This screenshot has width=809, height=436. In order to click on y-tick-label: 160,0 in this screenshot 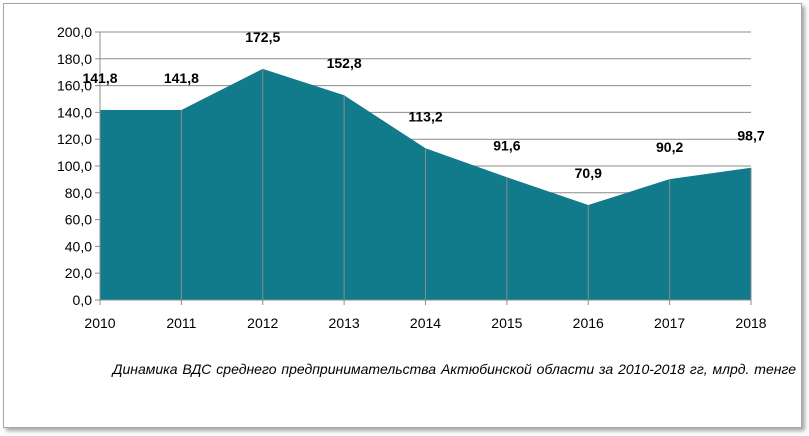, I will do `click(74, 86)`.